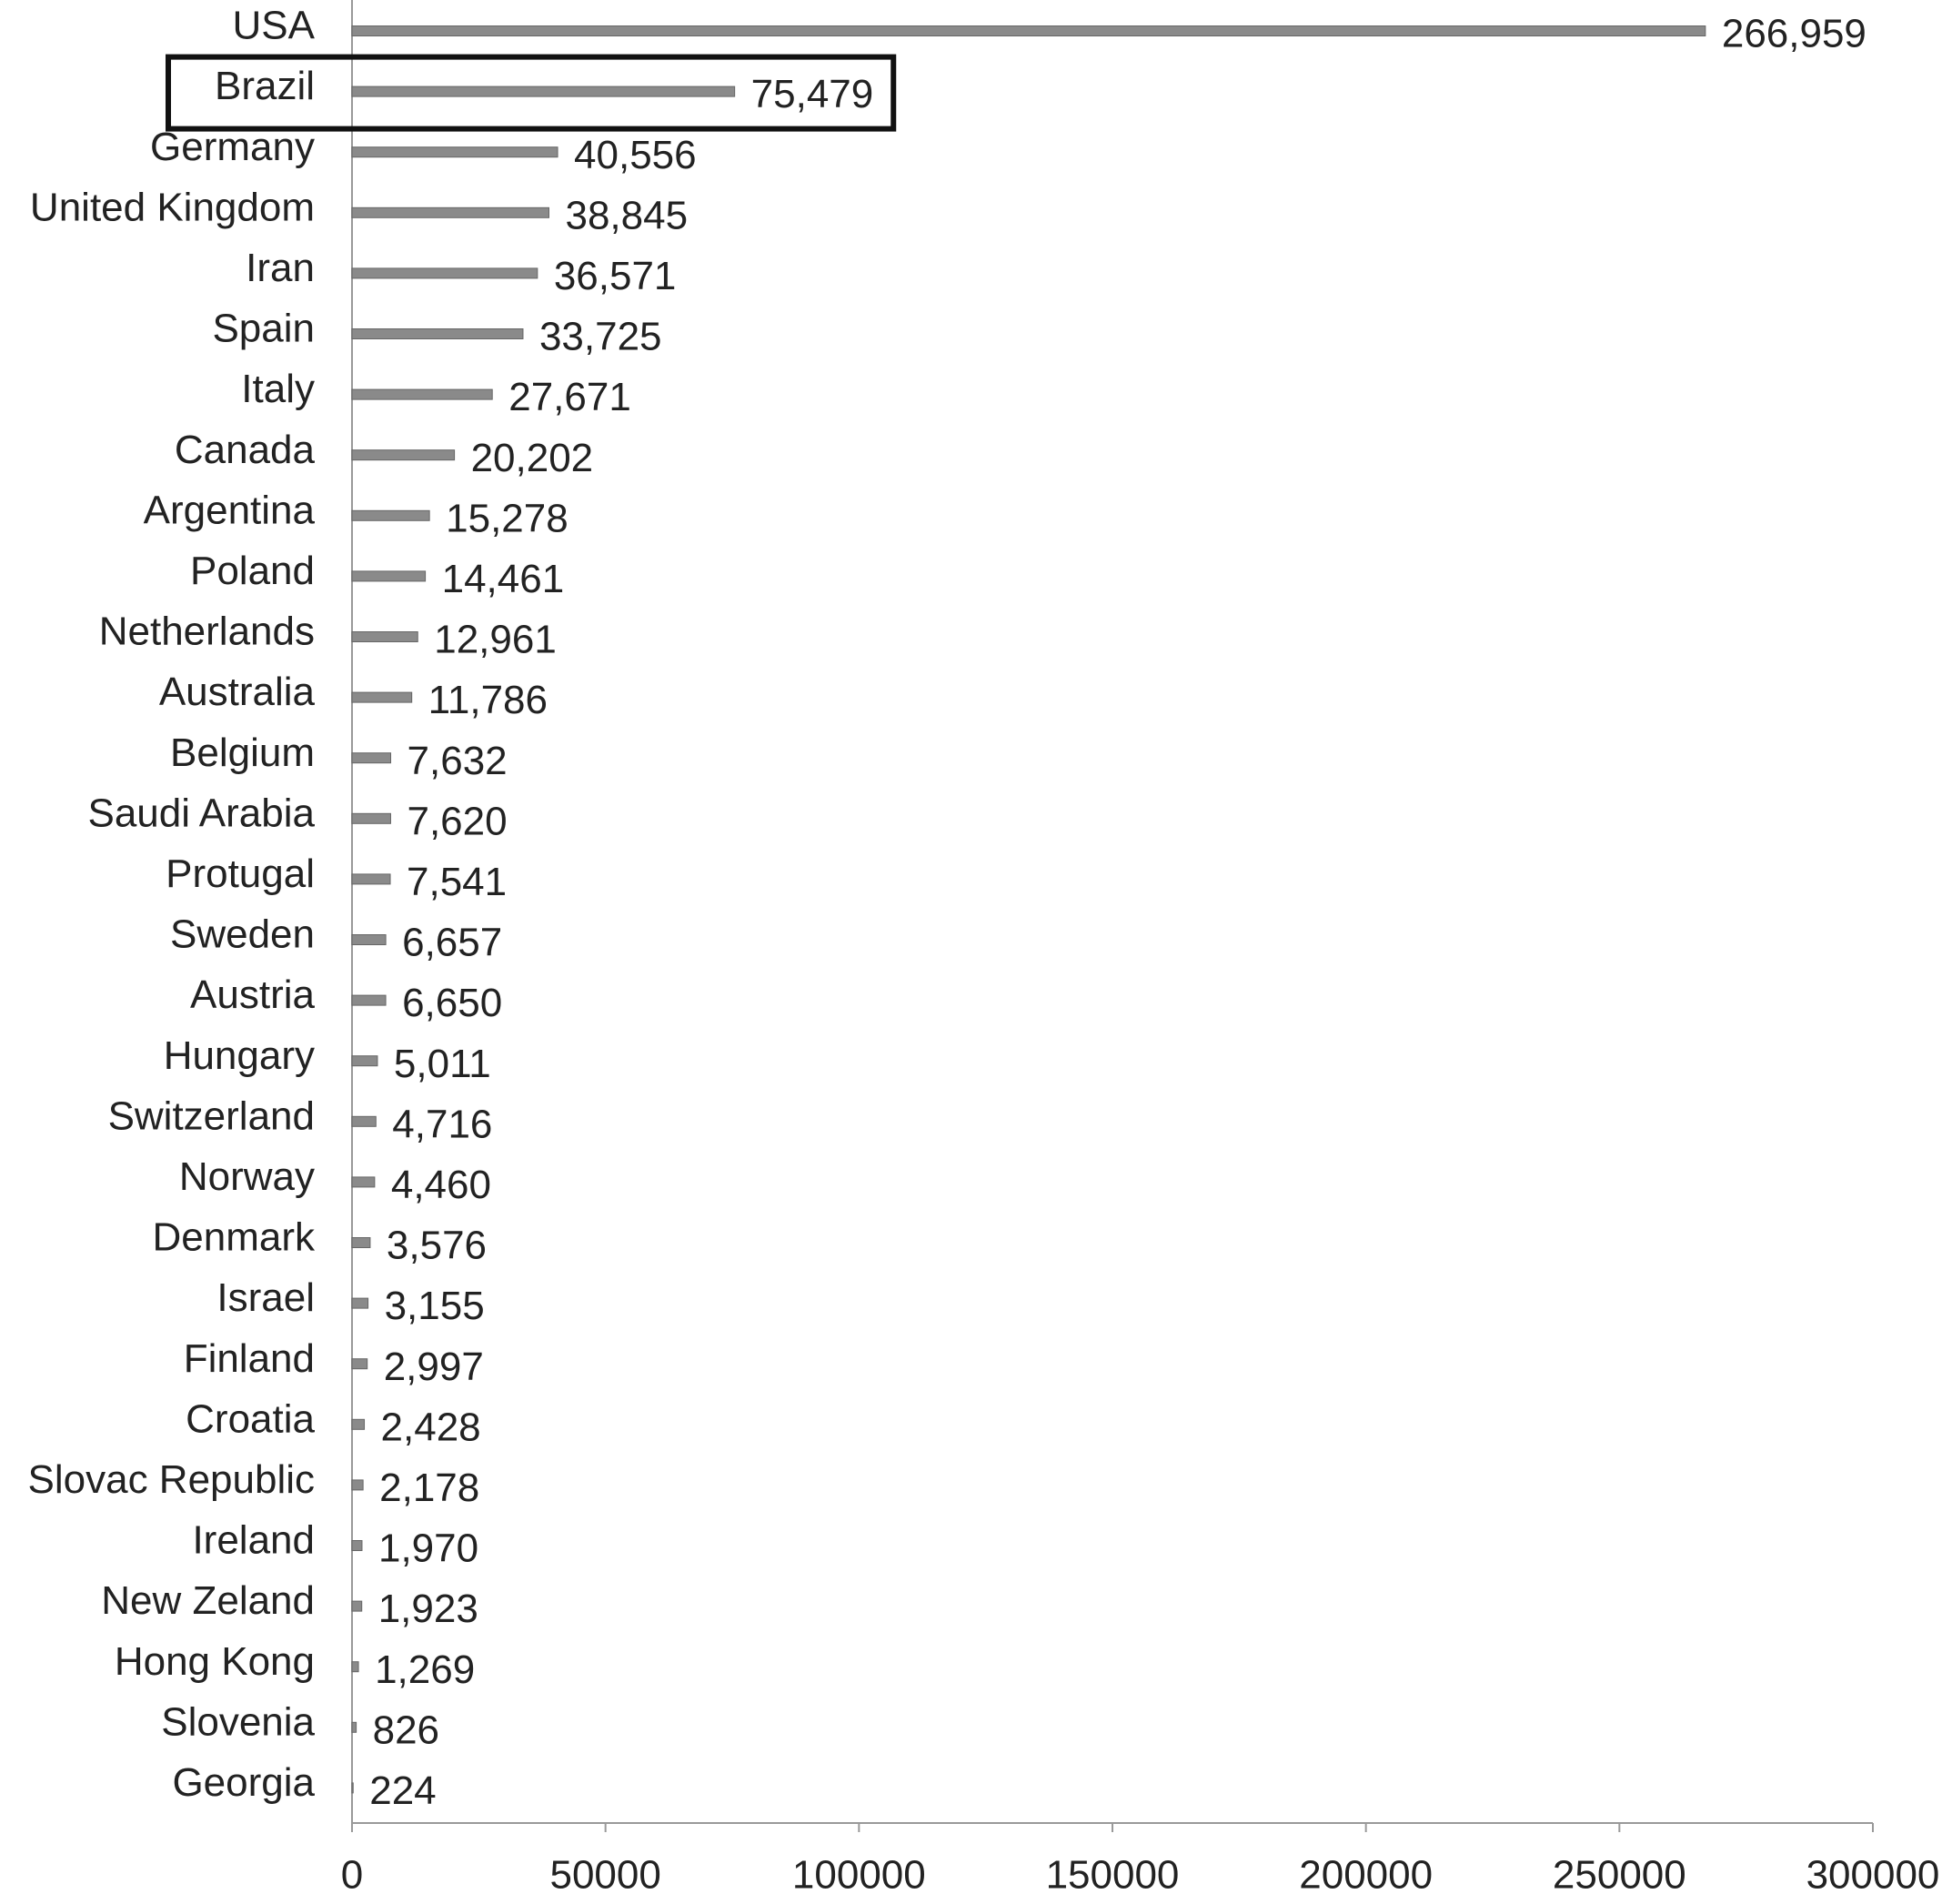  Describe the element at coordinates (207, 631) in the screenshot. I see `y-tick-label: Netherlands` at that location.